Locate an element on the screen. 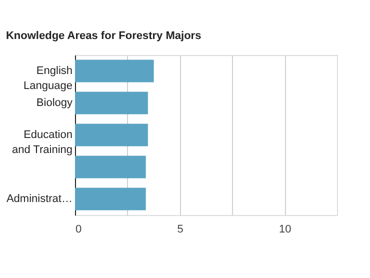  x-tick-label: 0 is located at coordinates (79, 230).